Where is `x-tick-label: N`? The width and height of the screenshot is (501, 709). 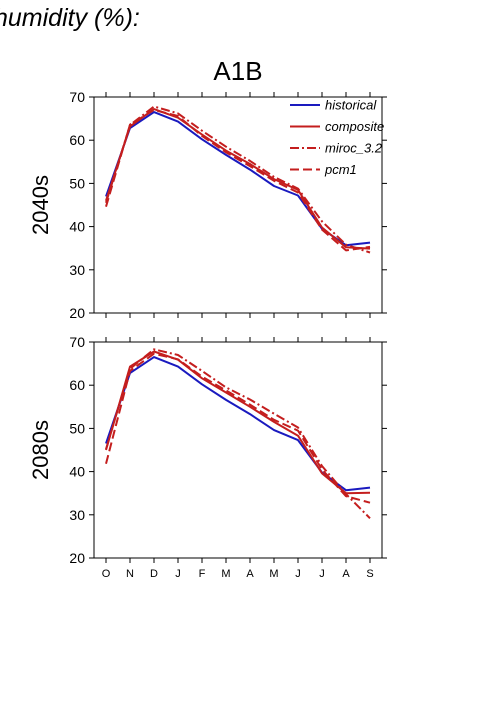 x-tick-label: N is located at coordinates (130, 574).